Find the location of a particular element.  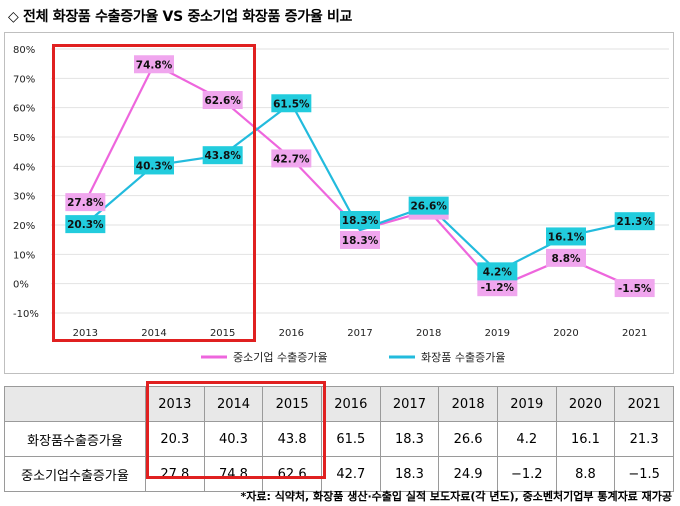

x-tick-label: 2014 is located at coordinates (153, 333).